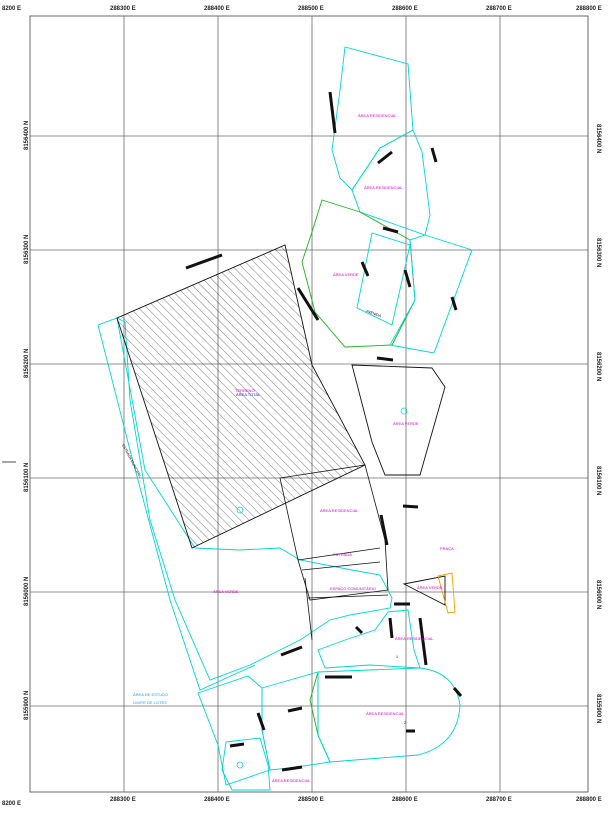 Image resolution: width=611 pixels, height=820 pixels. Describe the element at coordinates (398, 420) in the screenshot. I see `parcel-black-mid` at that location.